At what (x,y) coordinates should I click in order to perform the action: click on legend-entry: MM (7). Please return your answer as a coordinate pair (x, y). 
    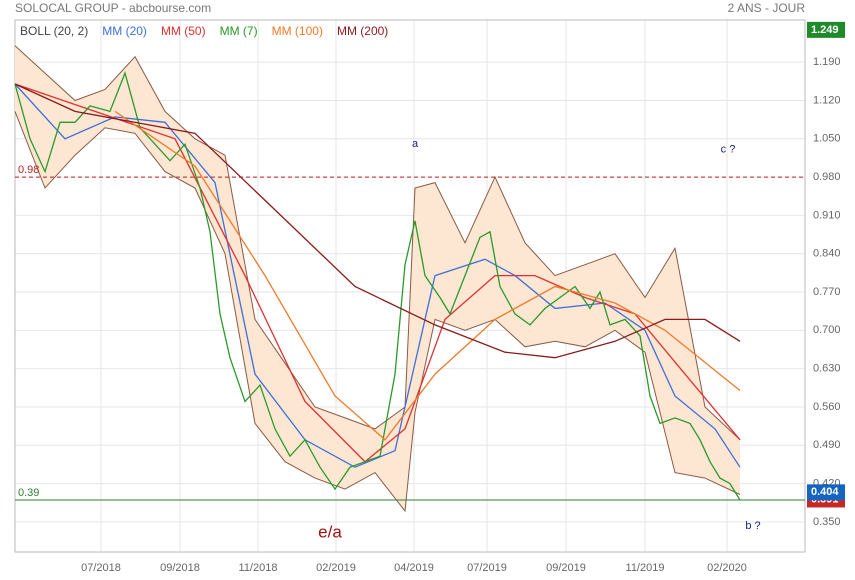
    Looking at the image, I should click on (239, 31).